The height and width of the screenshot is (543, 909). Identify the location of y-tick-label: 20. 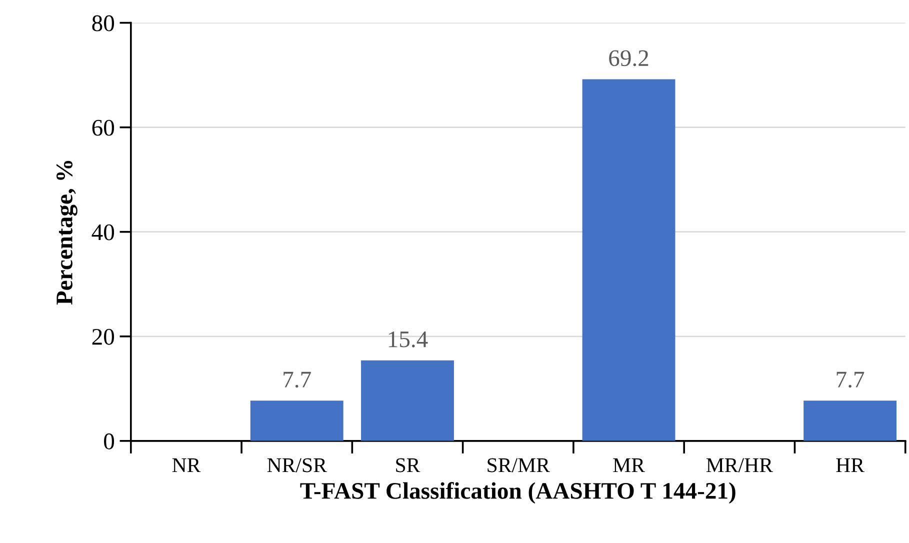
(103, 336).